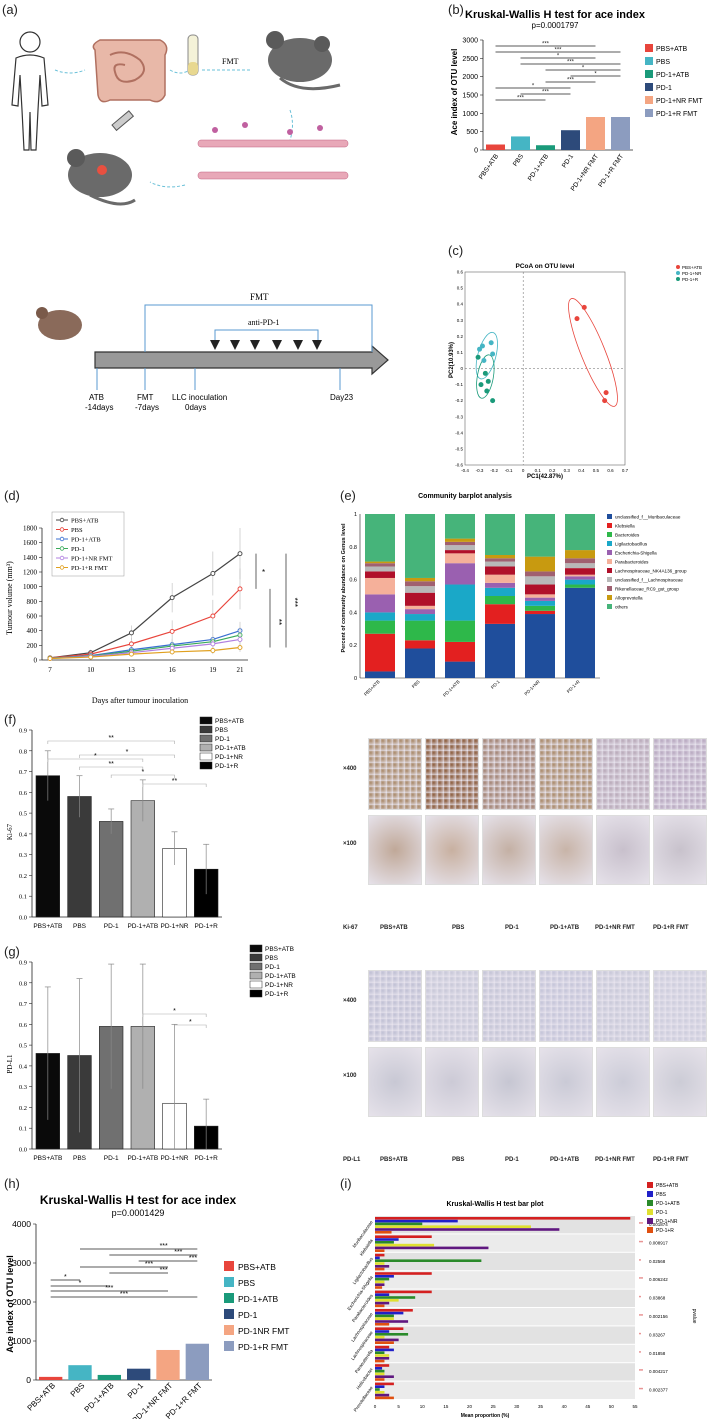 The image size is (709, 1419). What do you see at coordinates (132, 670) in the screenshot?
I see `chart-d-xtick-label: 13` at bounding box center [132, 670].